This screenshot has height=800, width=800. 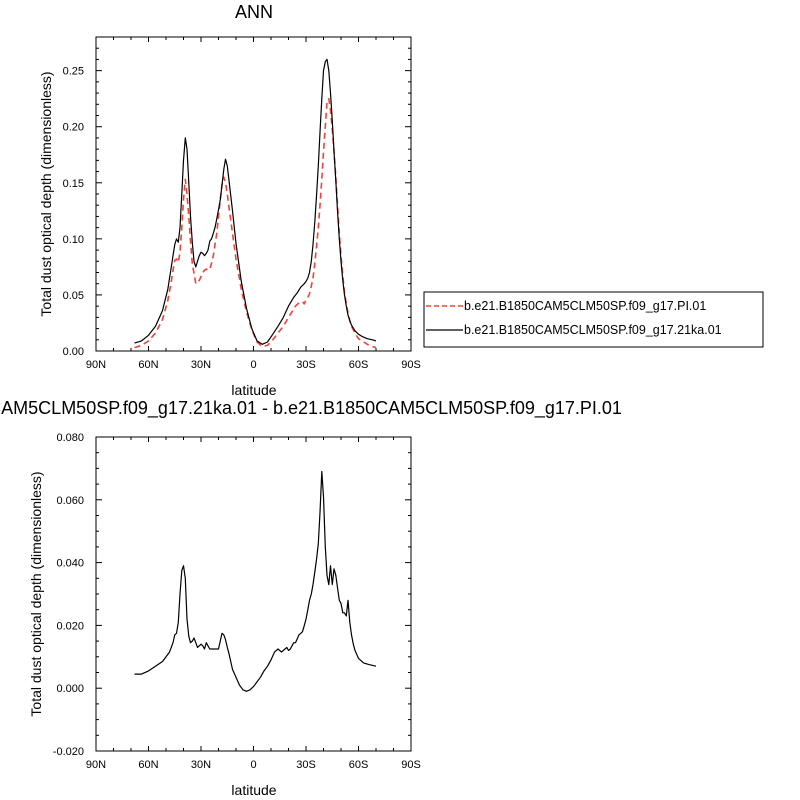 What do you see at coordinates (96, 365) in the screenshot?
I see `top-x-tick-label: 90N` at bounding box center [96, 365].